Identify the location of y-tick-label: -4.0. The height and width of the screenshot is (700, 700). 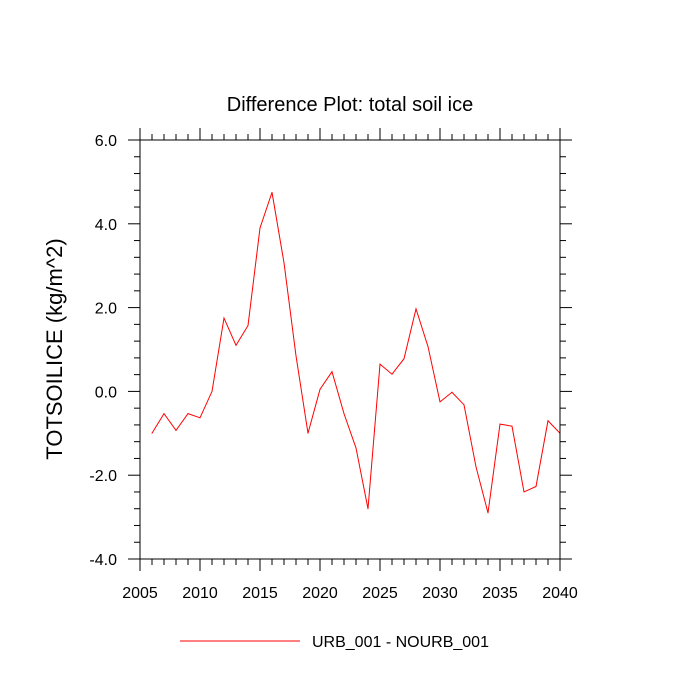
(103, 560).